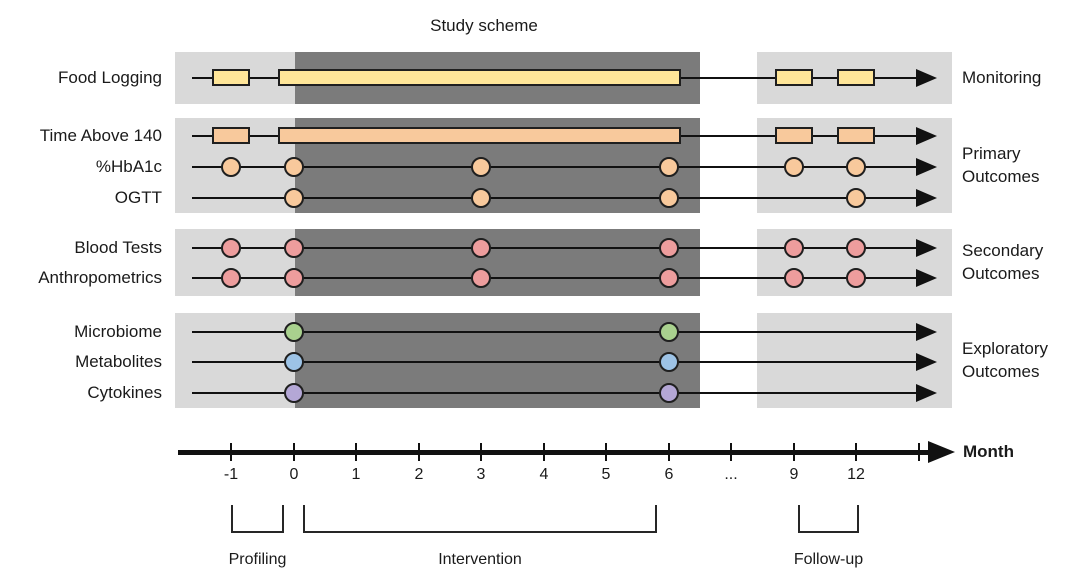 The height and width of the screenshot is (583, 1080). I want to click on month-axis-arrow-icon, so click(941, 452).